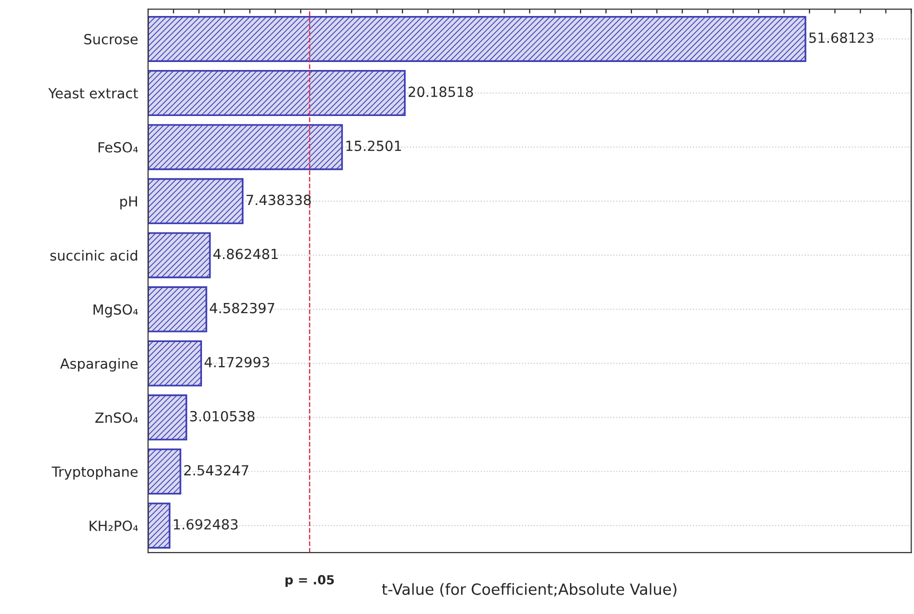 This screenshot has width=914, height=614. Describe the element at coordinates (118, 147) in the screenshot. I see `y-tick-label: FeSO₄` at that location.